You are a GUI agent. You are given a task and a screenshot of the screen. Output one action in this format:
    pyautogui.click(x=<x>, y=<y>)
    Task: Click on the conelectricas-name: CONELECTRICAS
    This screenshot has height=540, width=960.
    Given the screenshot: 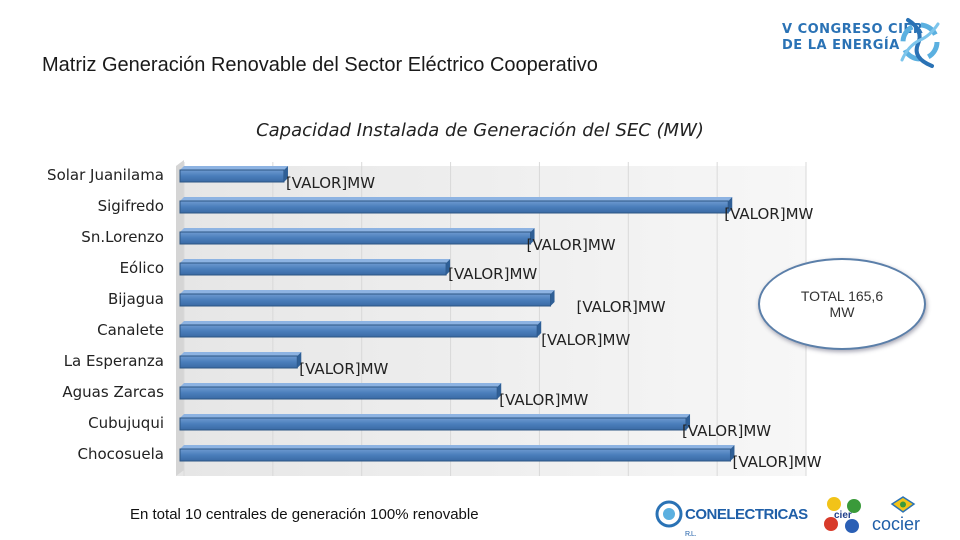 What is the action you would take?
    pyautogui.click(x=746, y=514)
    